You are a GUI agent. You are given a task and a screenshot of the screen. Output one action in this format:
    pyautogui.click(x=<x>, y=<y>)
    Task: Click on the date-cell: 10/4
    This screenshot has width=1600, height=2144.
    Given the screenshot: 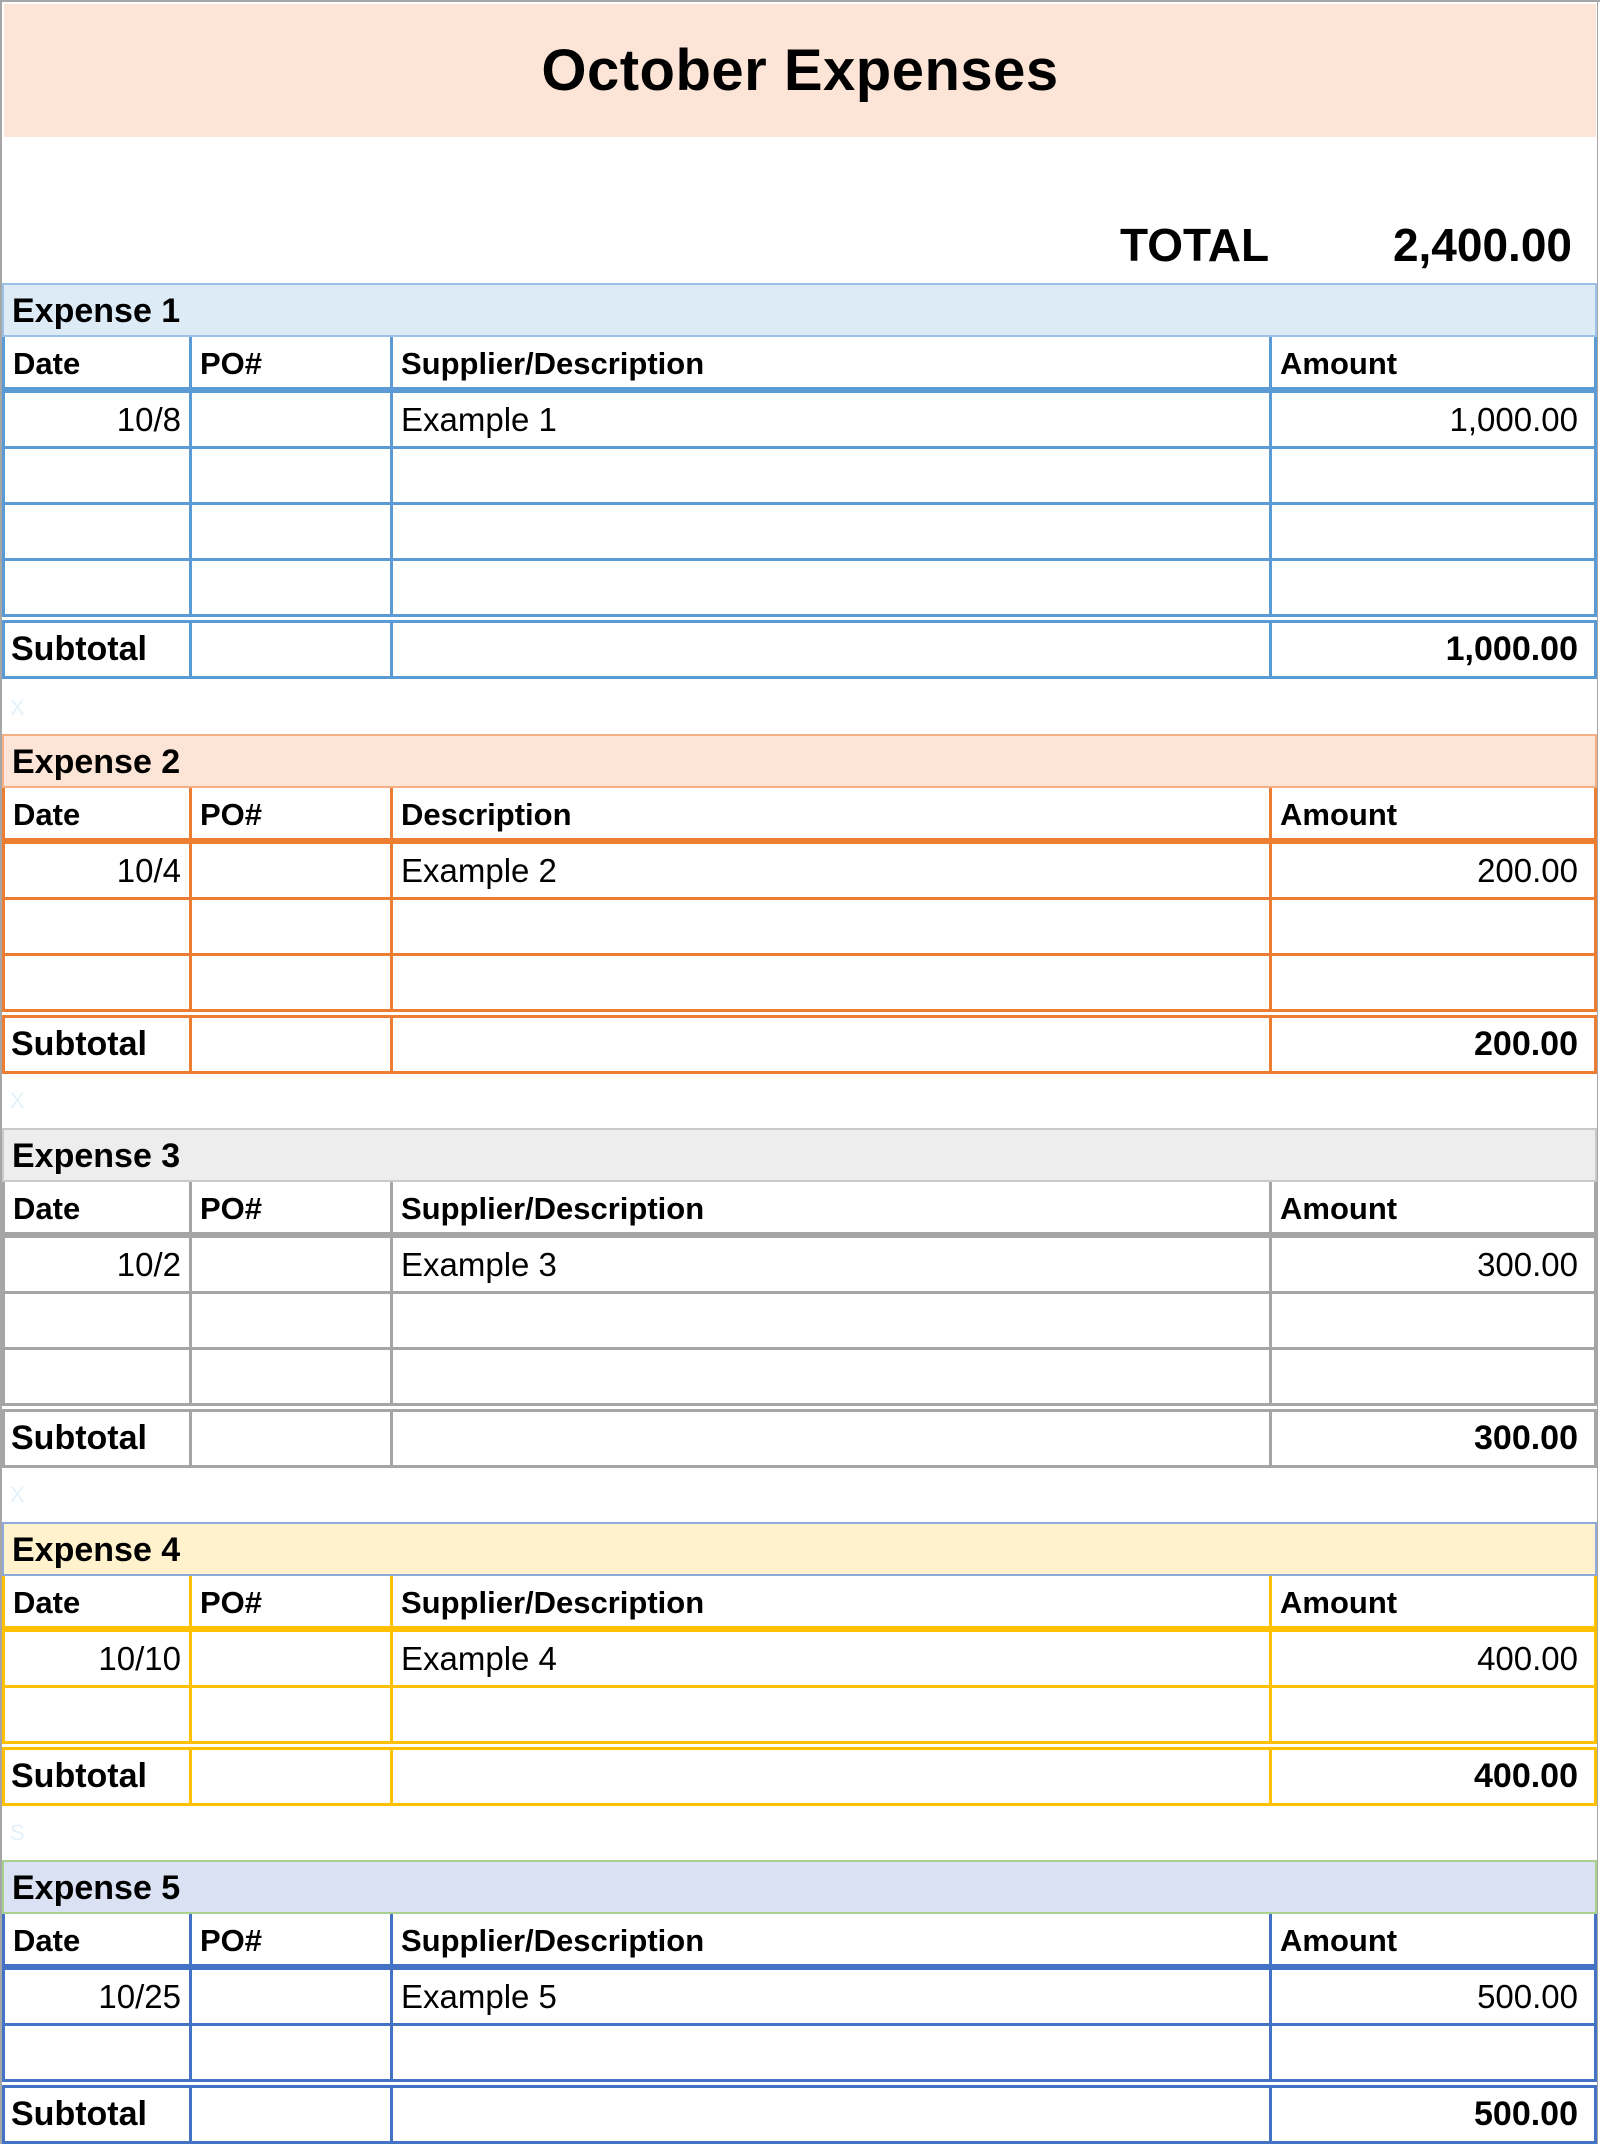 What is the action you would take?
    pyautogui.click(x=95, y=872)
    